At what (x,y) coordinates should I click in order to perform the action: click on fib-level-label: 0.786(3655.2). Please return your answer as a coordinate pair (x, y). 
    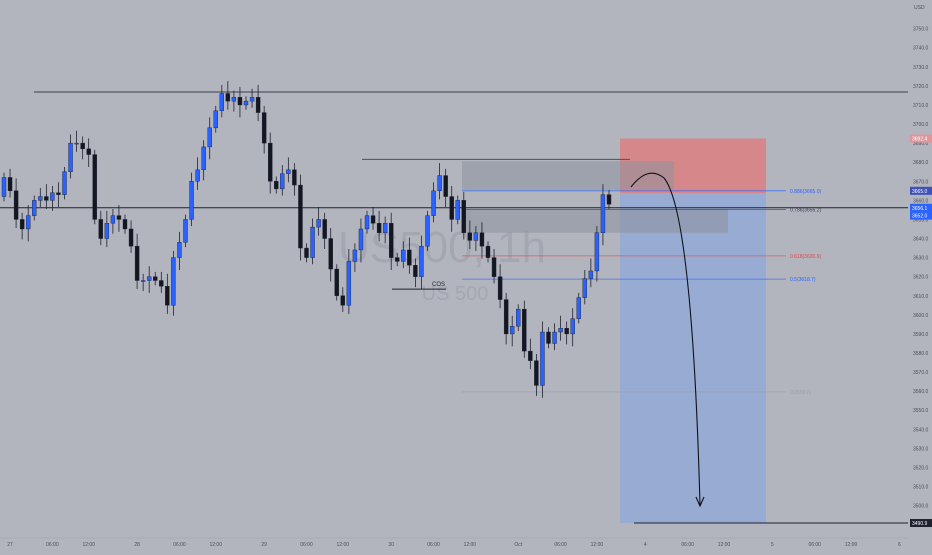
    Looking at the image, I should click on (805, 211).